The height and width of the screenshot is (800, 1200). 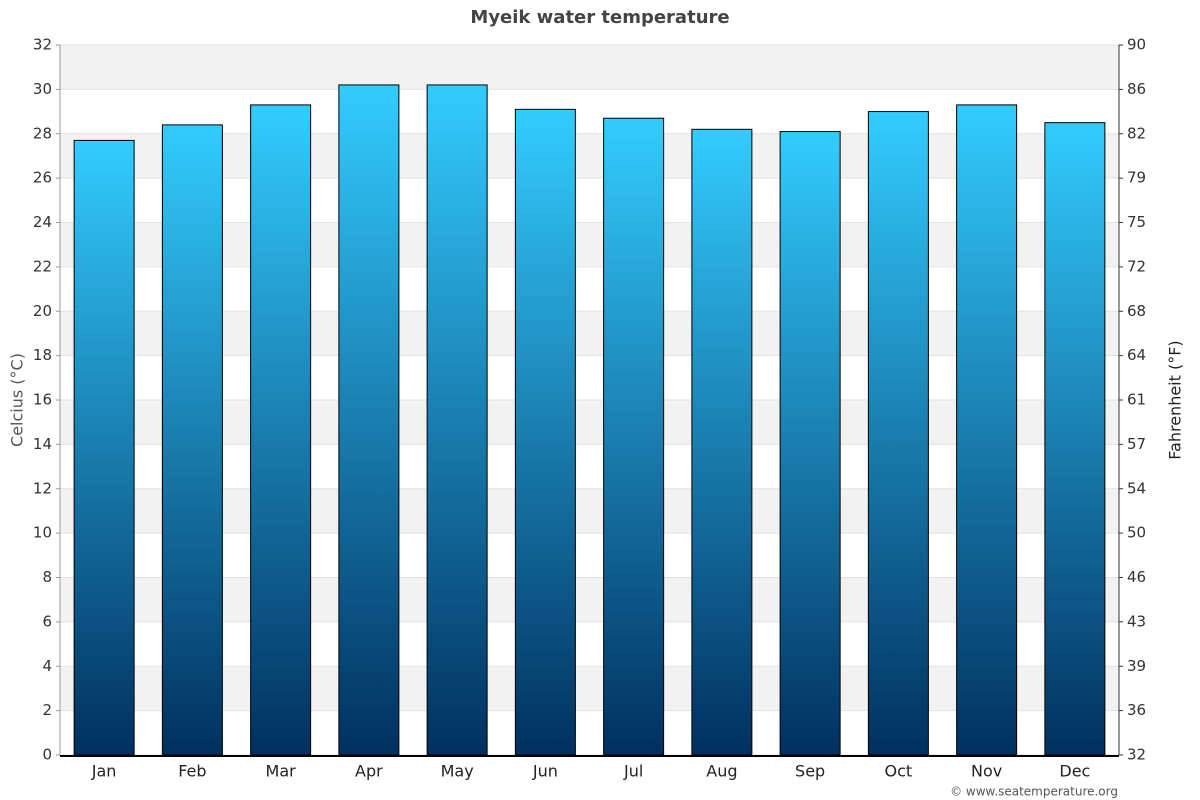 What do you see at coordinates (42, 266) in the screenshot?
I see `y-tick-label: 22` at bounding box center [42, 266].